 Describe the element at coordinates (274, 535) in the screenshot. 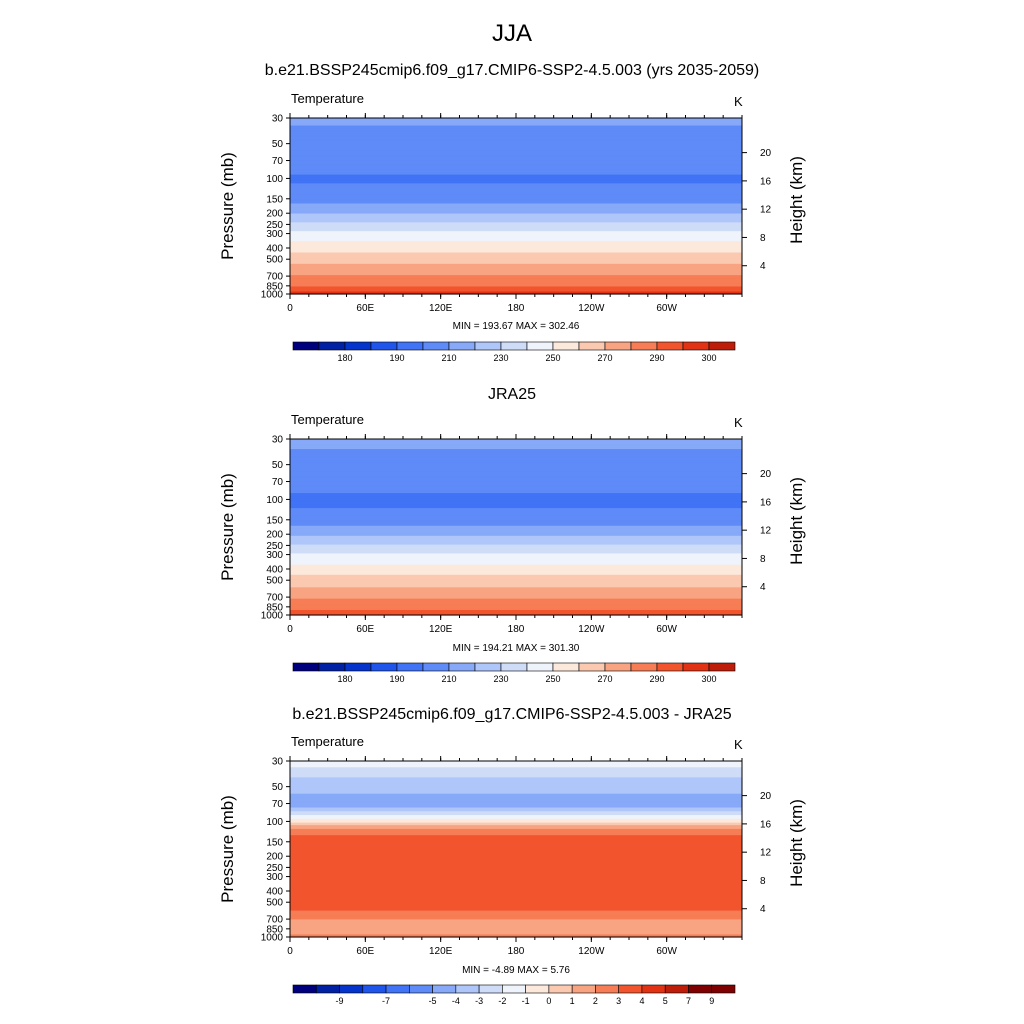

I see `y-tick-label: 200` at that location.